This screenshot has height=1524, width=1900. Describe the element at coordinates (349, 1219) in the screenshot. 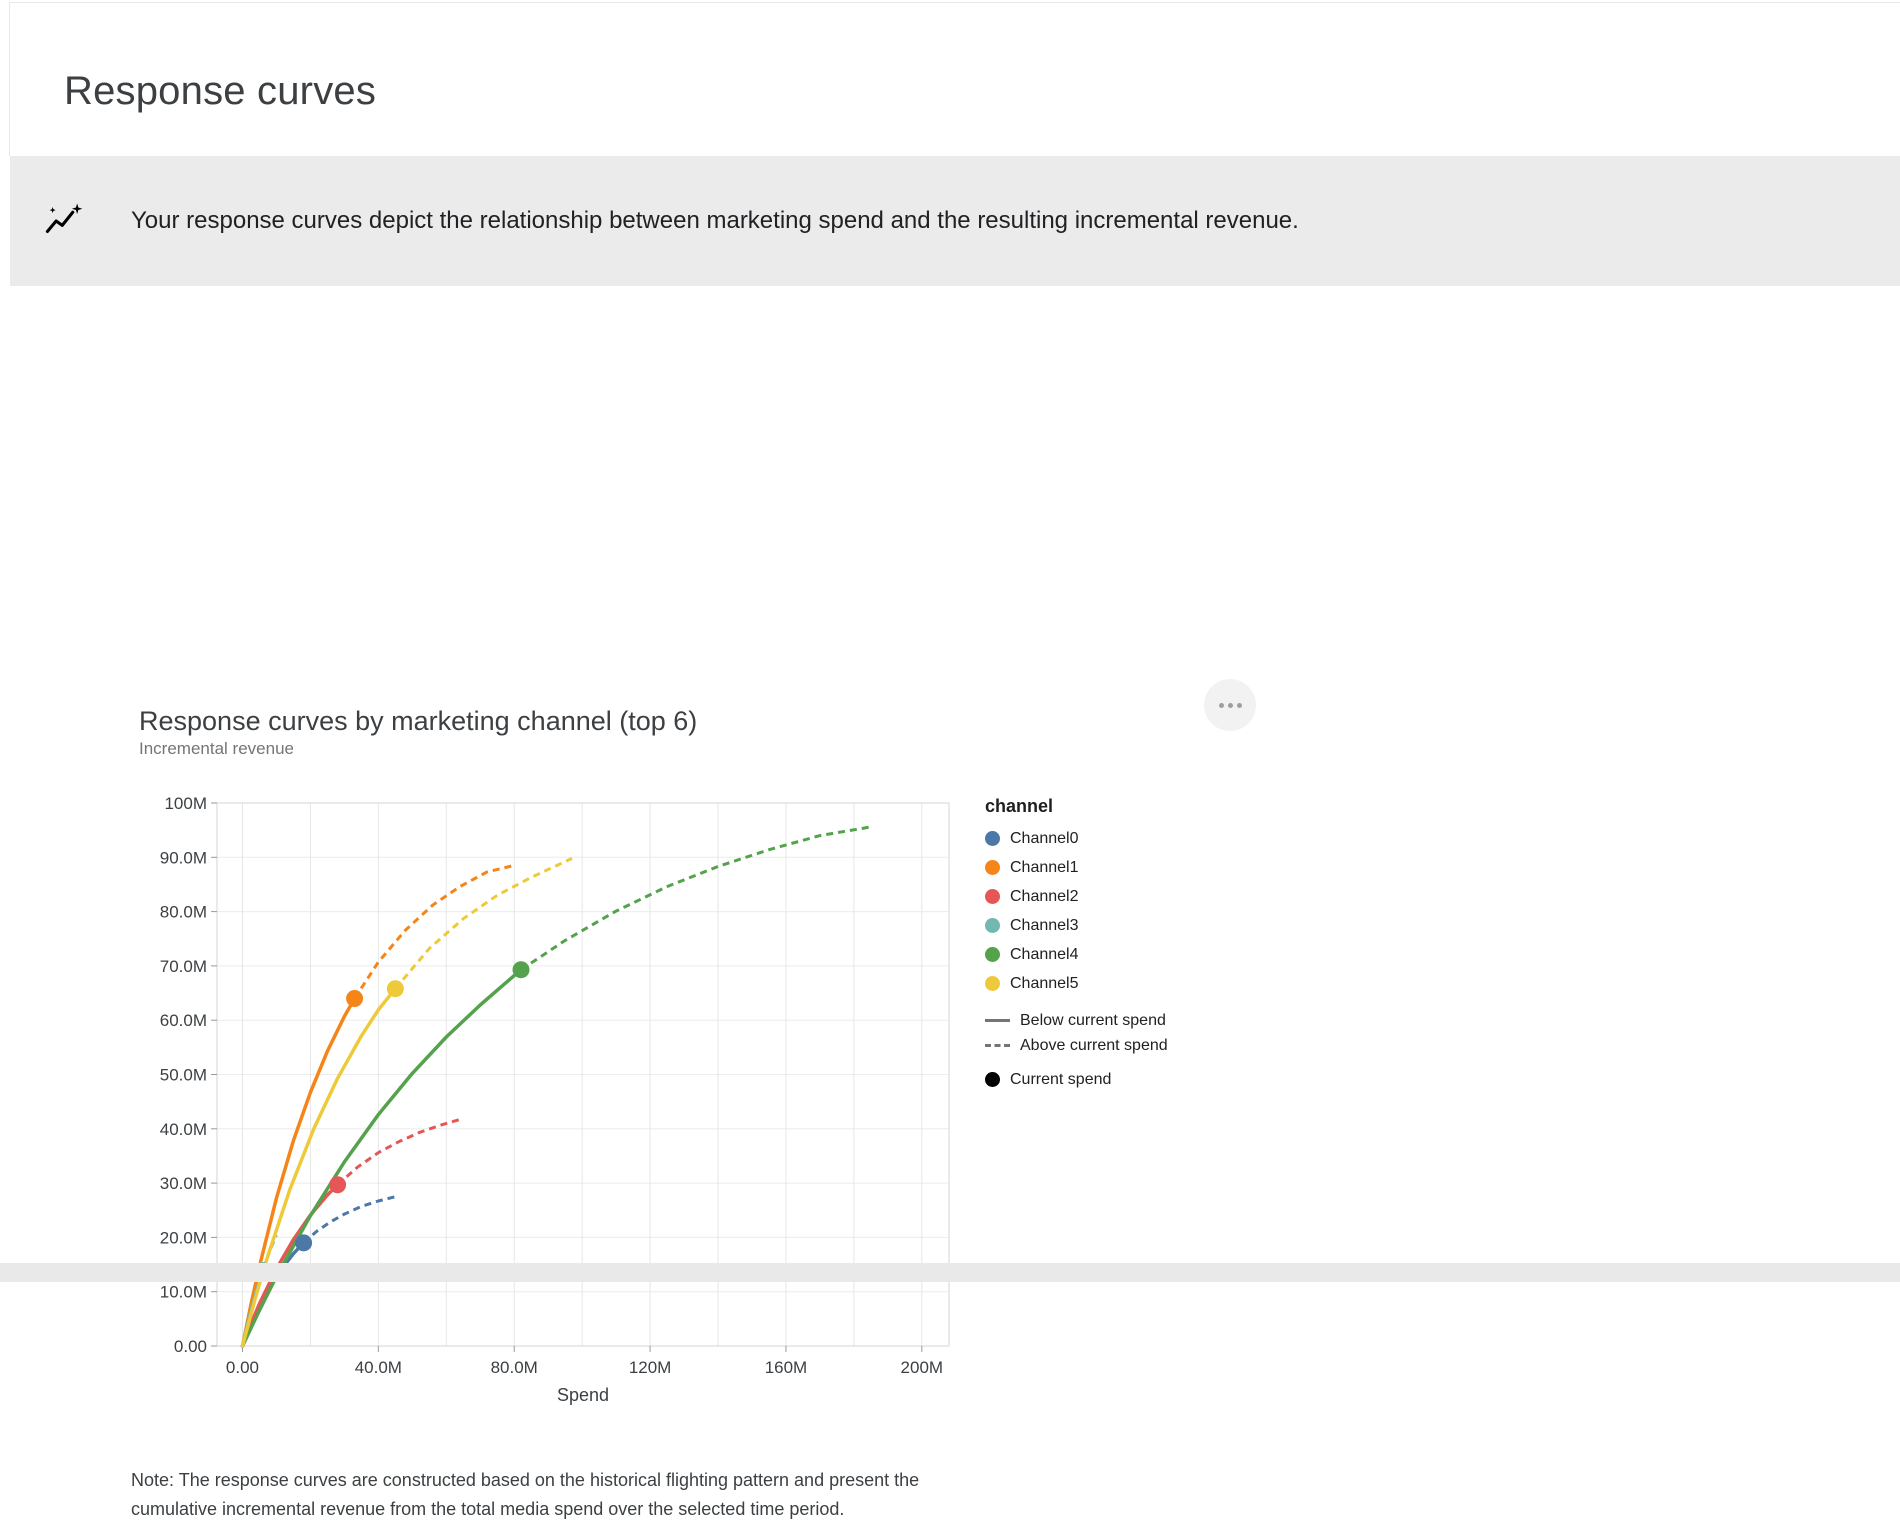

I see `Channel0-above-current-curve` at that location.